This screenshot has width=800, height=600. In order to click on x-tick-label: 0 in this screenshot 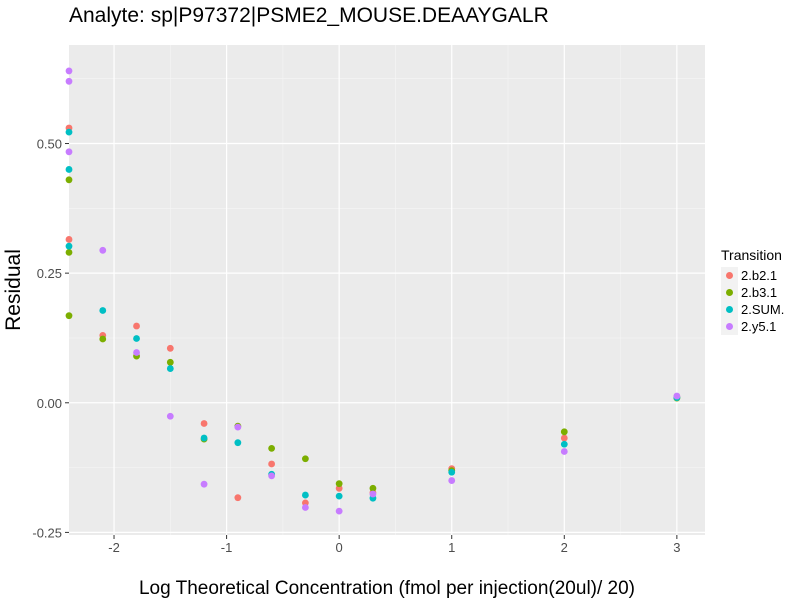, I will do `click(339, 547)`.